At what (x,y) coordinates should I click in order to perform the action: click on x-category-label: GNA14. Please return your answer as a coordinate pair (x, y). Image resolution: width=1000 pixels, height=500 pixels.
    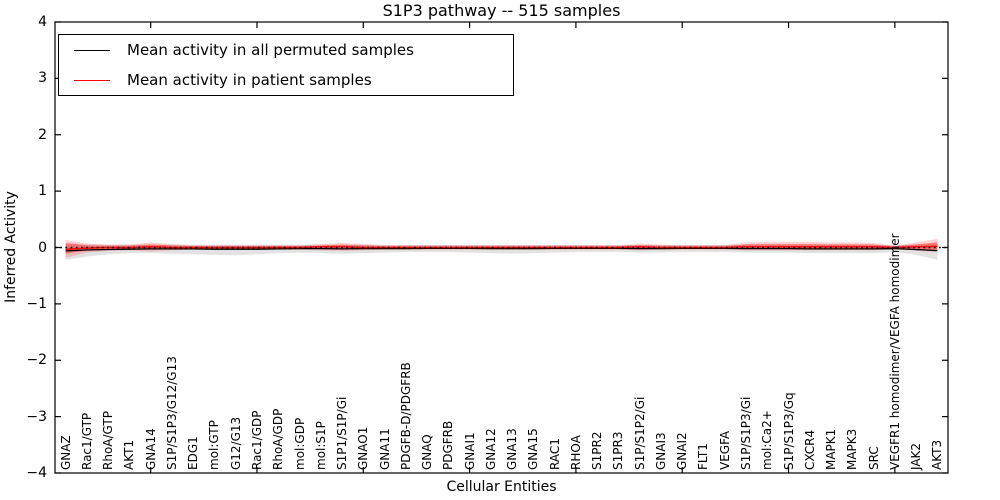
    Looking at the image, I should click on (150, 449).